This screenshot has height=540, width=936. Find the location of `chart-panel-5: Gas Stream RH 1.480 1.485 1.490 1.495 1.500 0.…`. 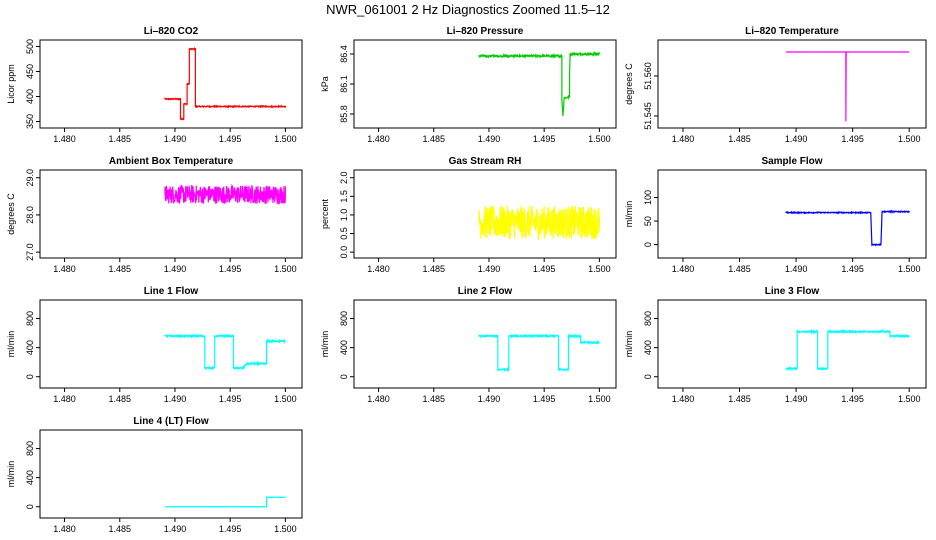

chart-panel-5: Gas Stream RH 1.480 1.485 1.490 1.495 1.500 0.… is located at coordinates (468, 215).